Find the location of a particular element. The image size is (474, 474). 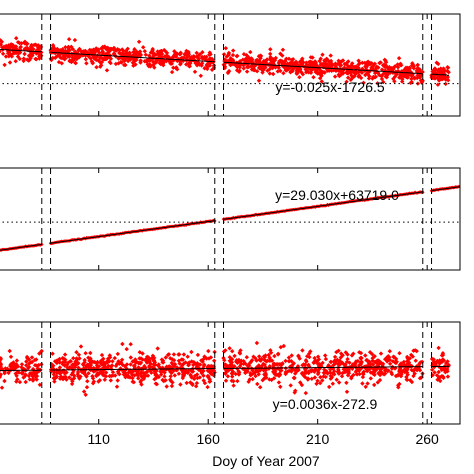

x-axis-label: Doy of Year 2007 is located at coordinates (266, 461).